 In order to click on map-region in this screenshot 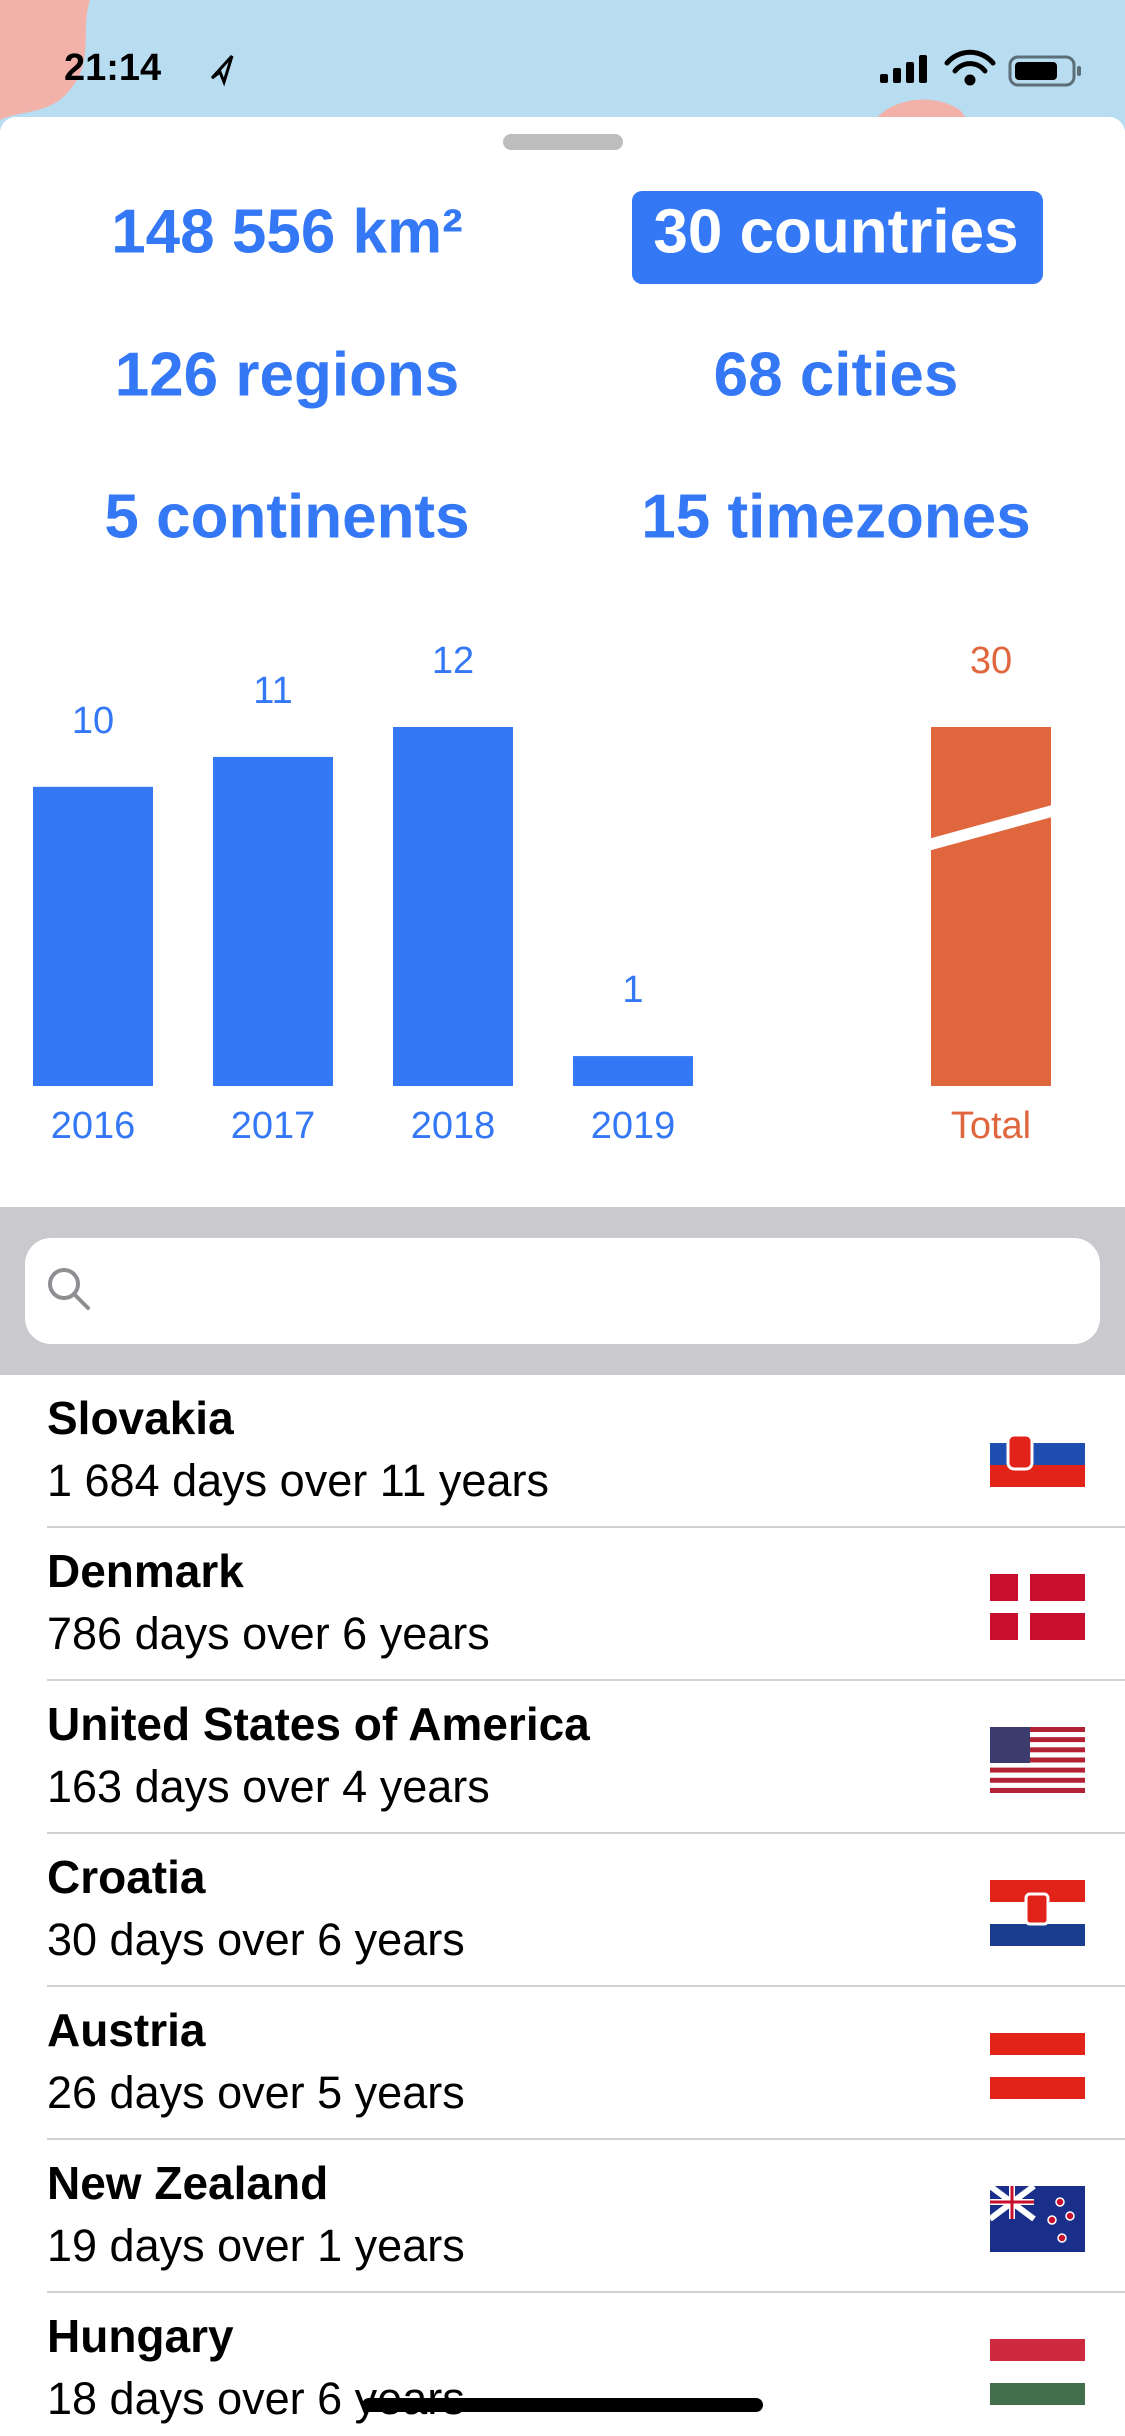, I will do `click(45, 60)`.